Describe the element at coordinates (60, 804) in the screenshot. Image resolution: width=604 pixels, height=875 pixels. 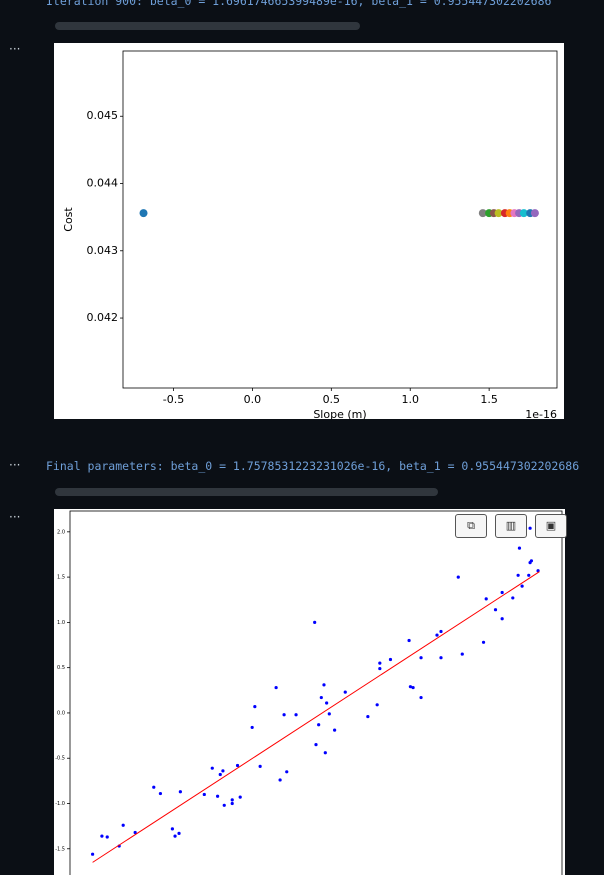
I see `y-tick-label: -1.0` at that location.